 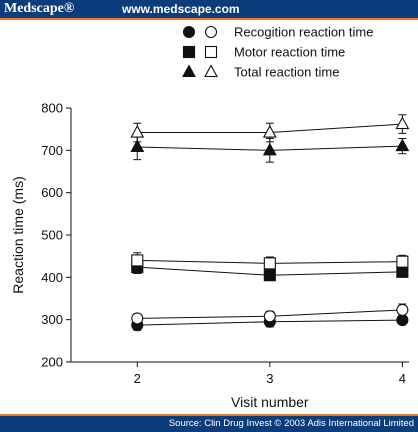 I want to click on y-axis-title: Reaction time (ms), so click(x=18, y=234).